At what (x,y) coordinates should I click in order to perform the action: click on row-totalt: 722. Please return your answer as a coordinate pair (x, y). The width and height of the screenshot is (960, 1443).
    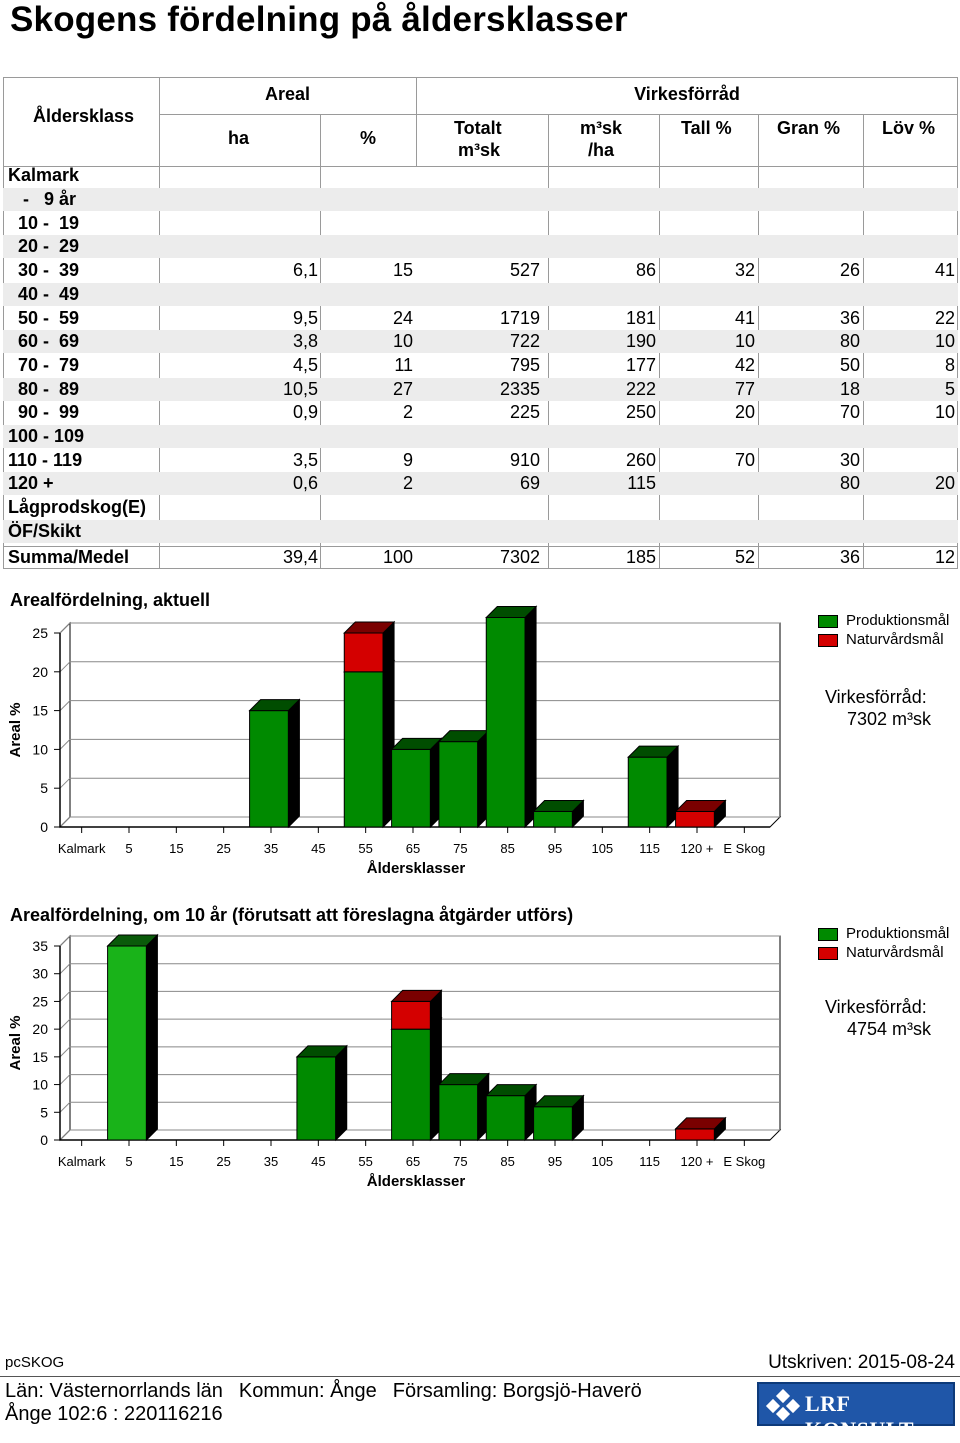
    Looking at the image, I should click on (524, 341).